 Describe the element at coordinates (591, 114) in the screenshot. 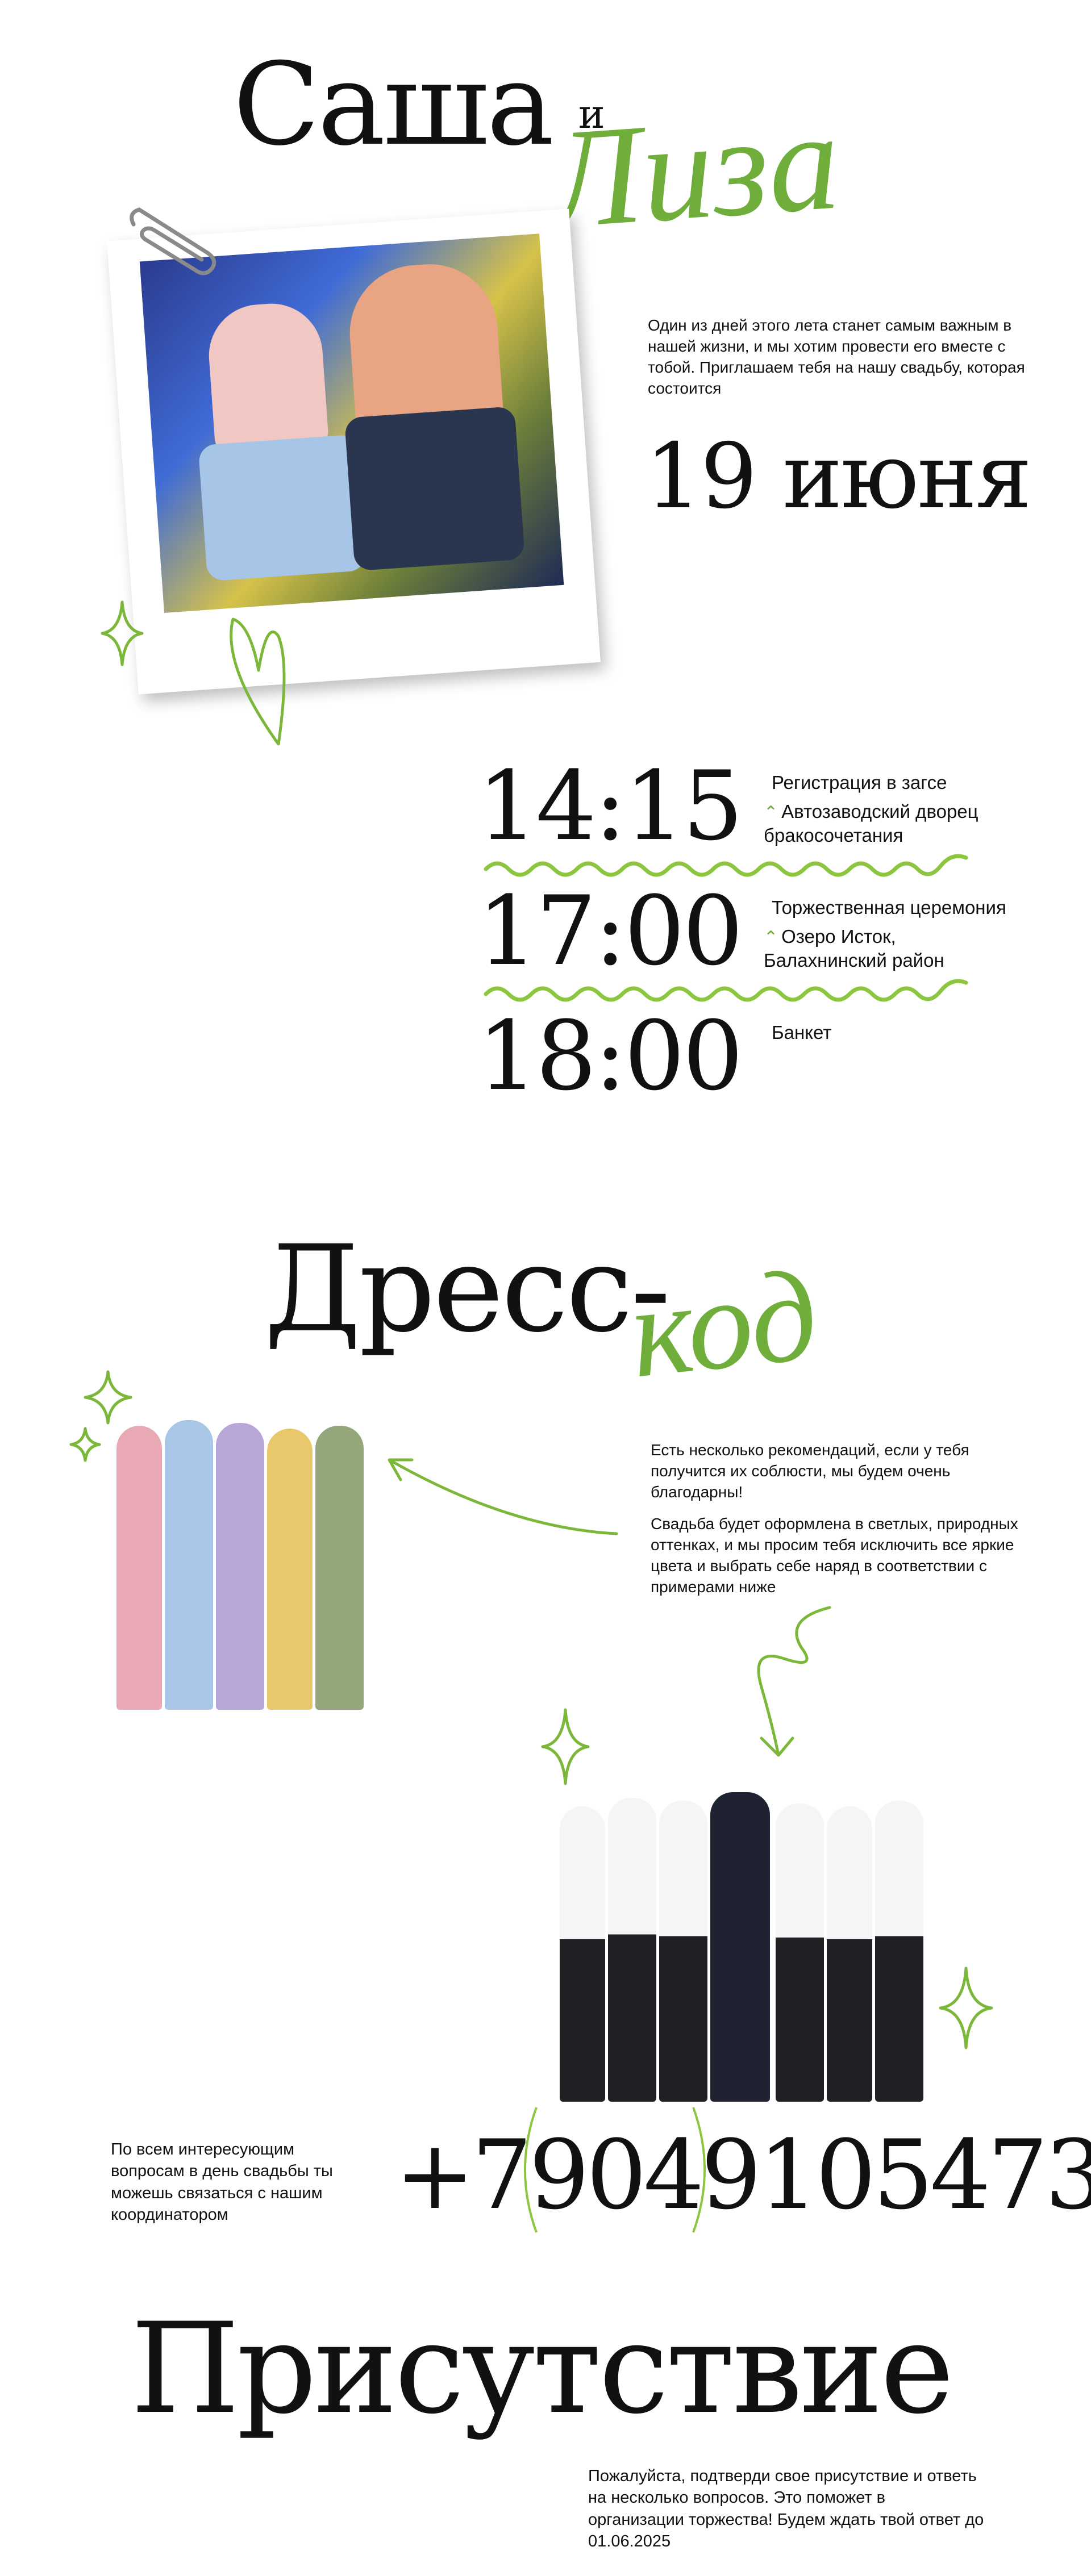

I see `name-conjunction: и` at that location.